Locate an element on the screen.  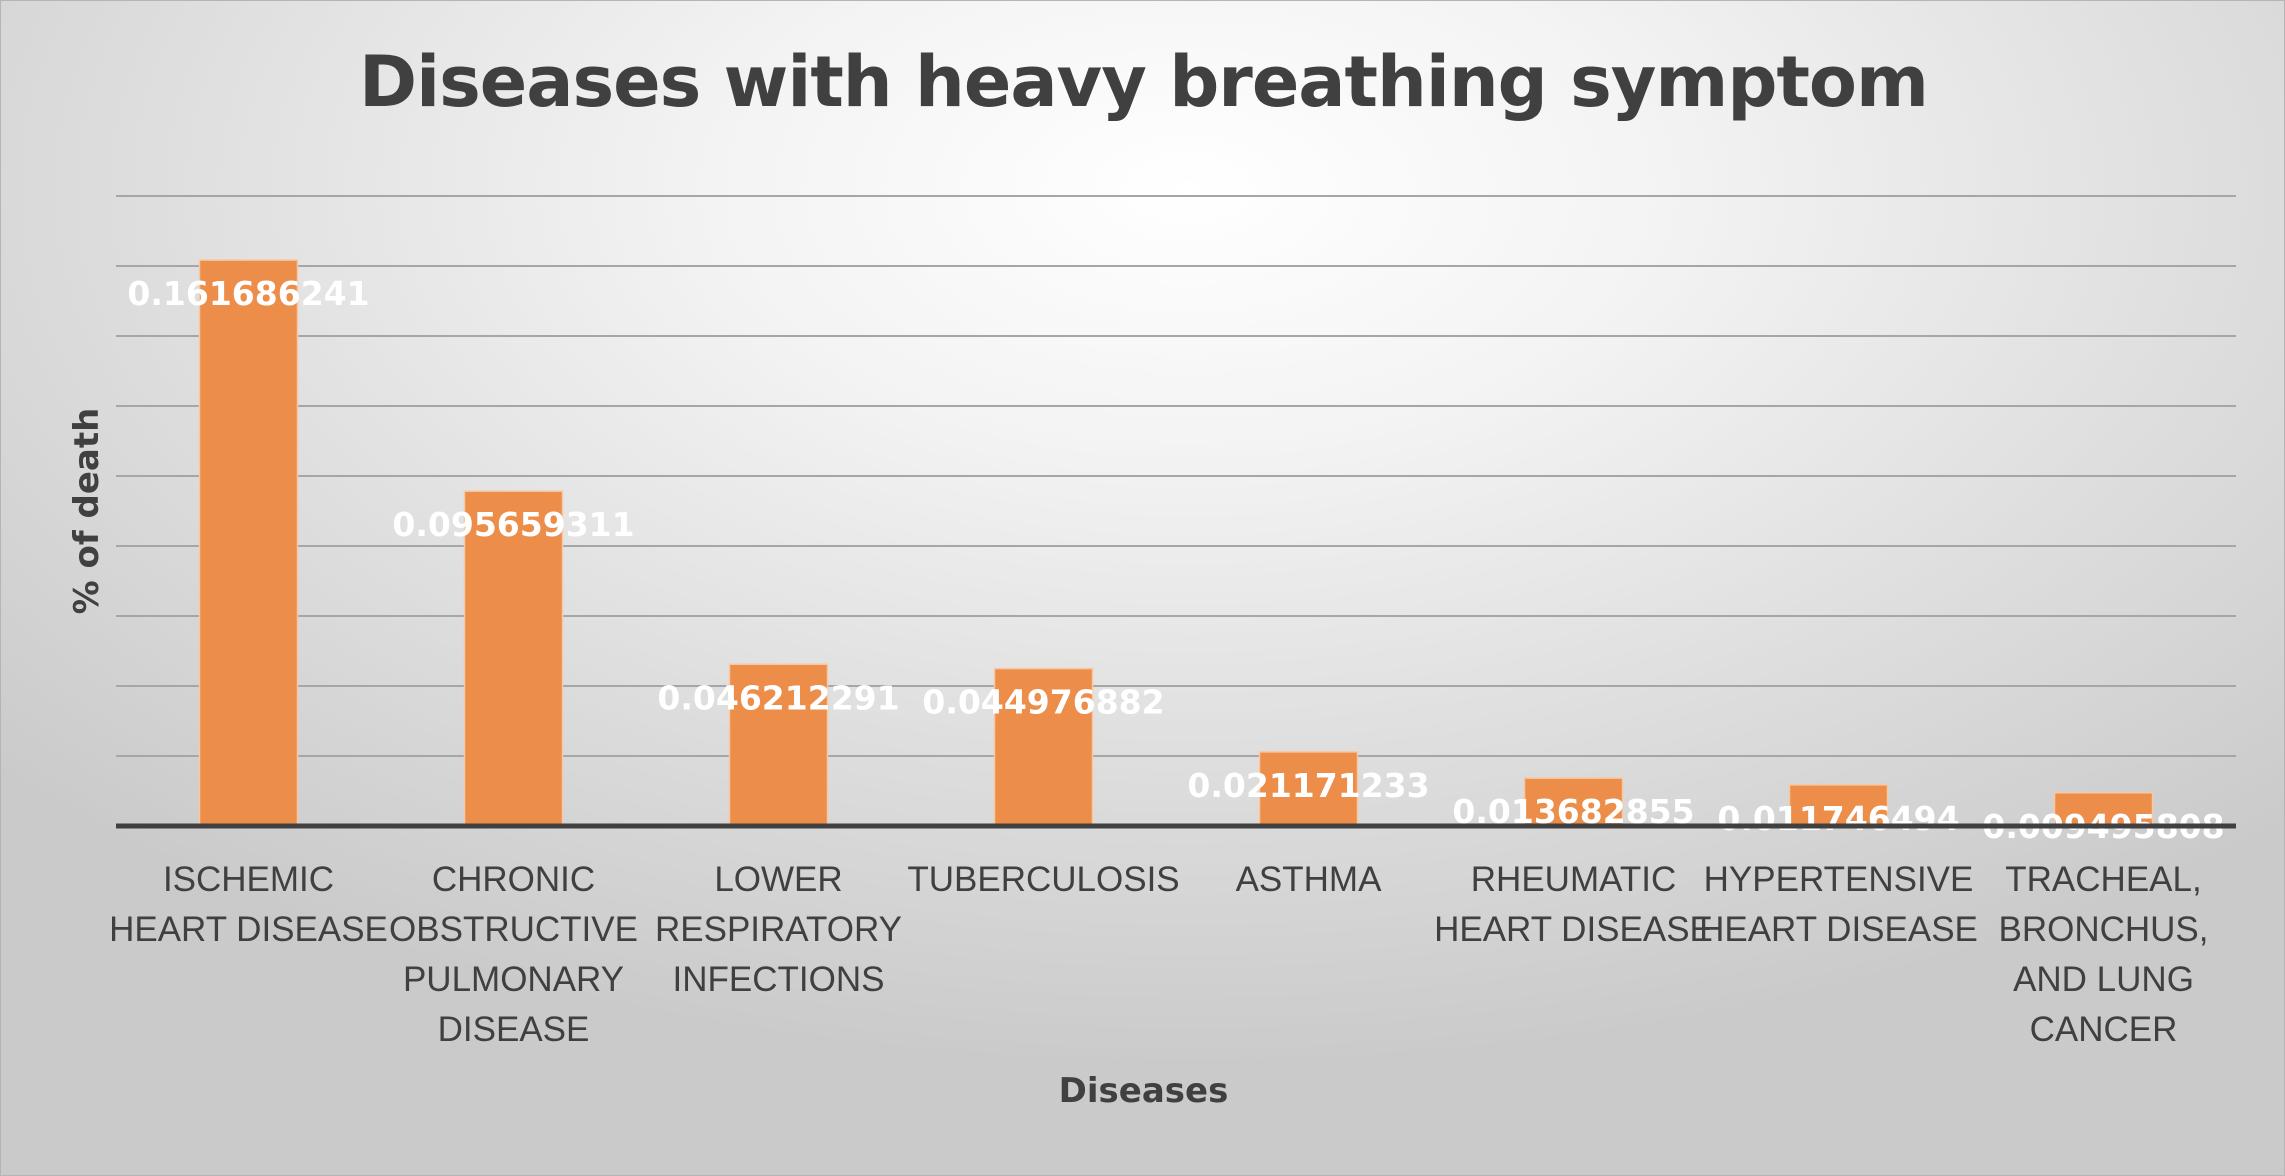
category-label: HYPERTENSIVE is located at coordinates (1839, 879).